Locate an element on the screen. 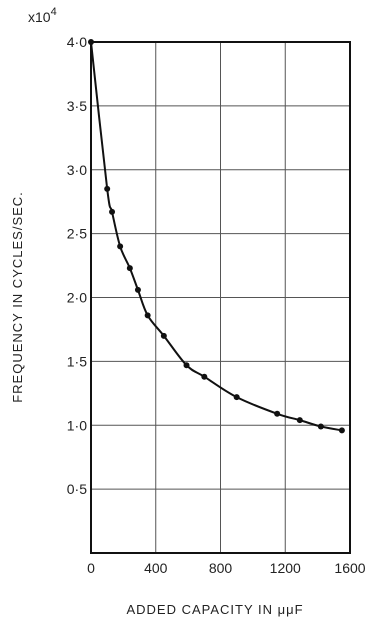  y-tick-labels: 0·5 1·0 1·5 2·0 2·5 3·0 3·5 4·0 is located at coordinates (77, 265).